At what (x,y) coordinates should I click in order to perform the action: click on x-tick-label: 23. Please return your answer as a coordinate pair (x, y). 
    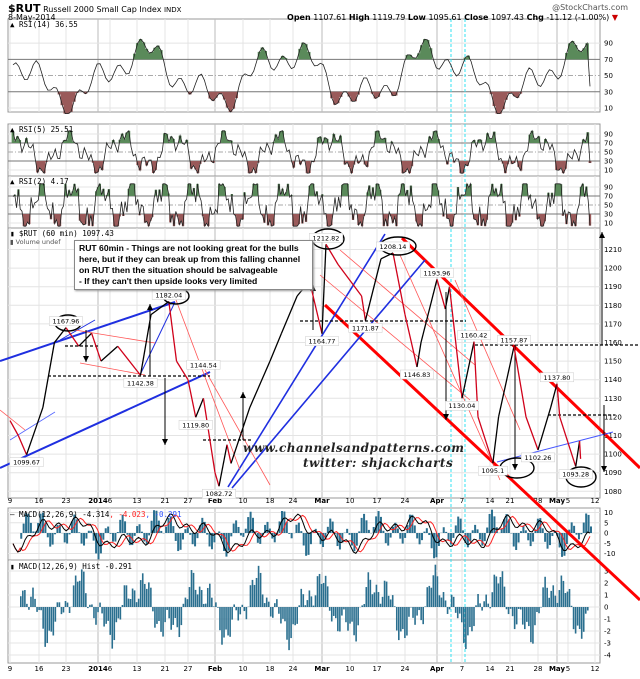
    Looking at the image, I should click on (66, 669).